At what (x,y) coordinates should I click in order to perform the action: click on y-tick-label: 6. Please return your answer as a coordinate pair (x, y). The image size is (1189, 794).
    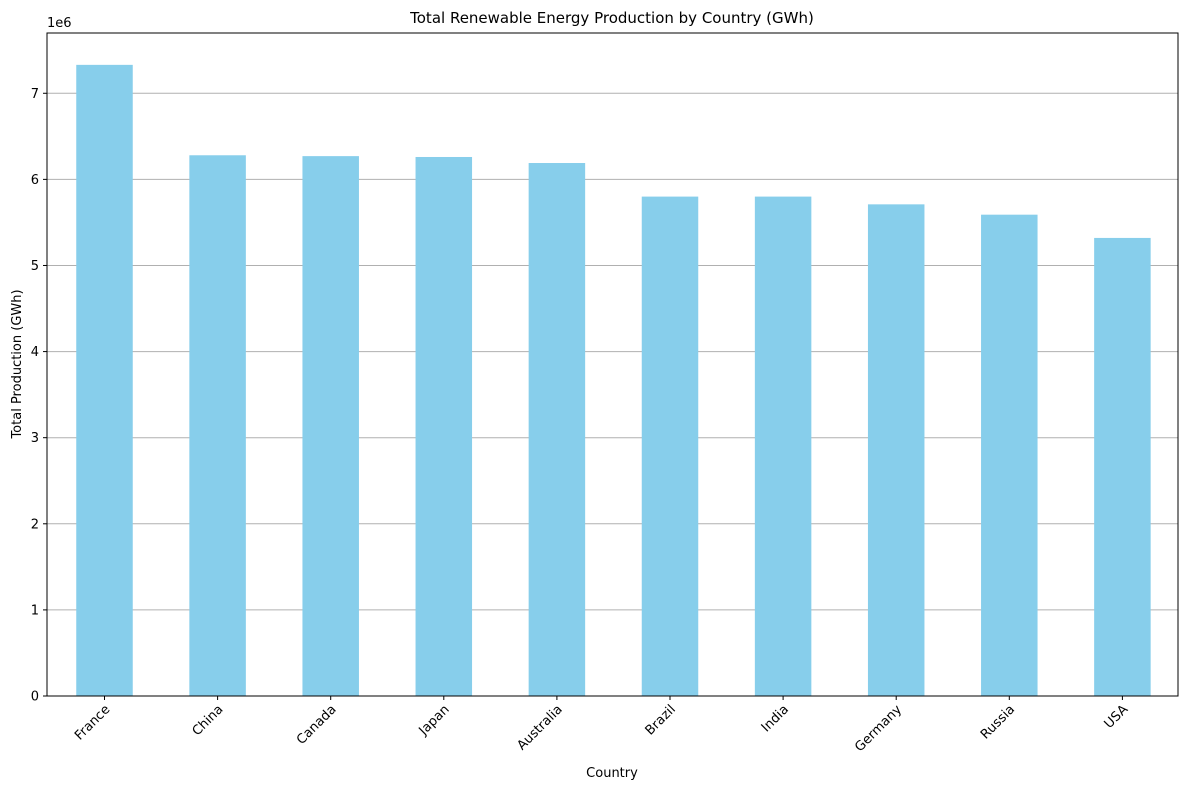
    Looking at the image, I should click on (35, 180).